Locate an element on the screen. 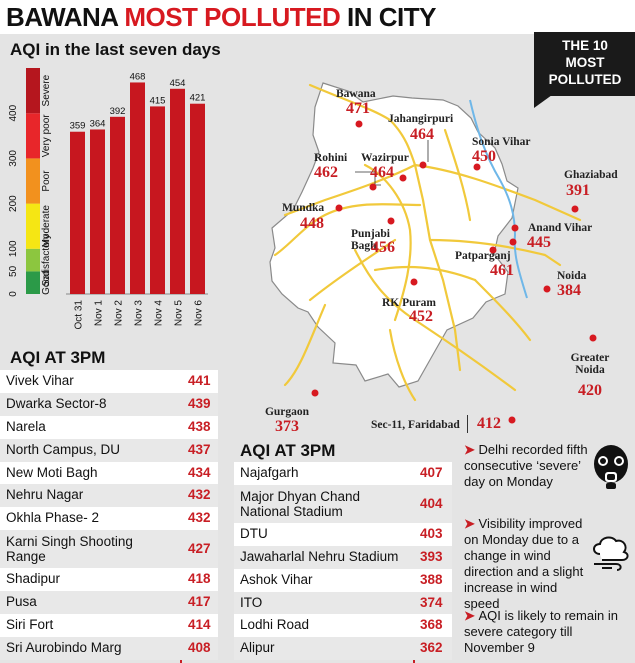 Image resolution: width=635 pixels, height=663 pixels. table2-title: AQI AT 3PM is located at coordinates (288, 450).